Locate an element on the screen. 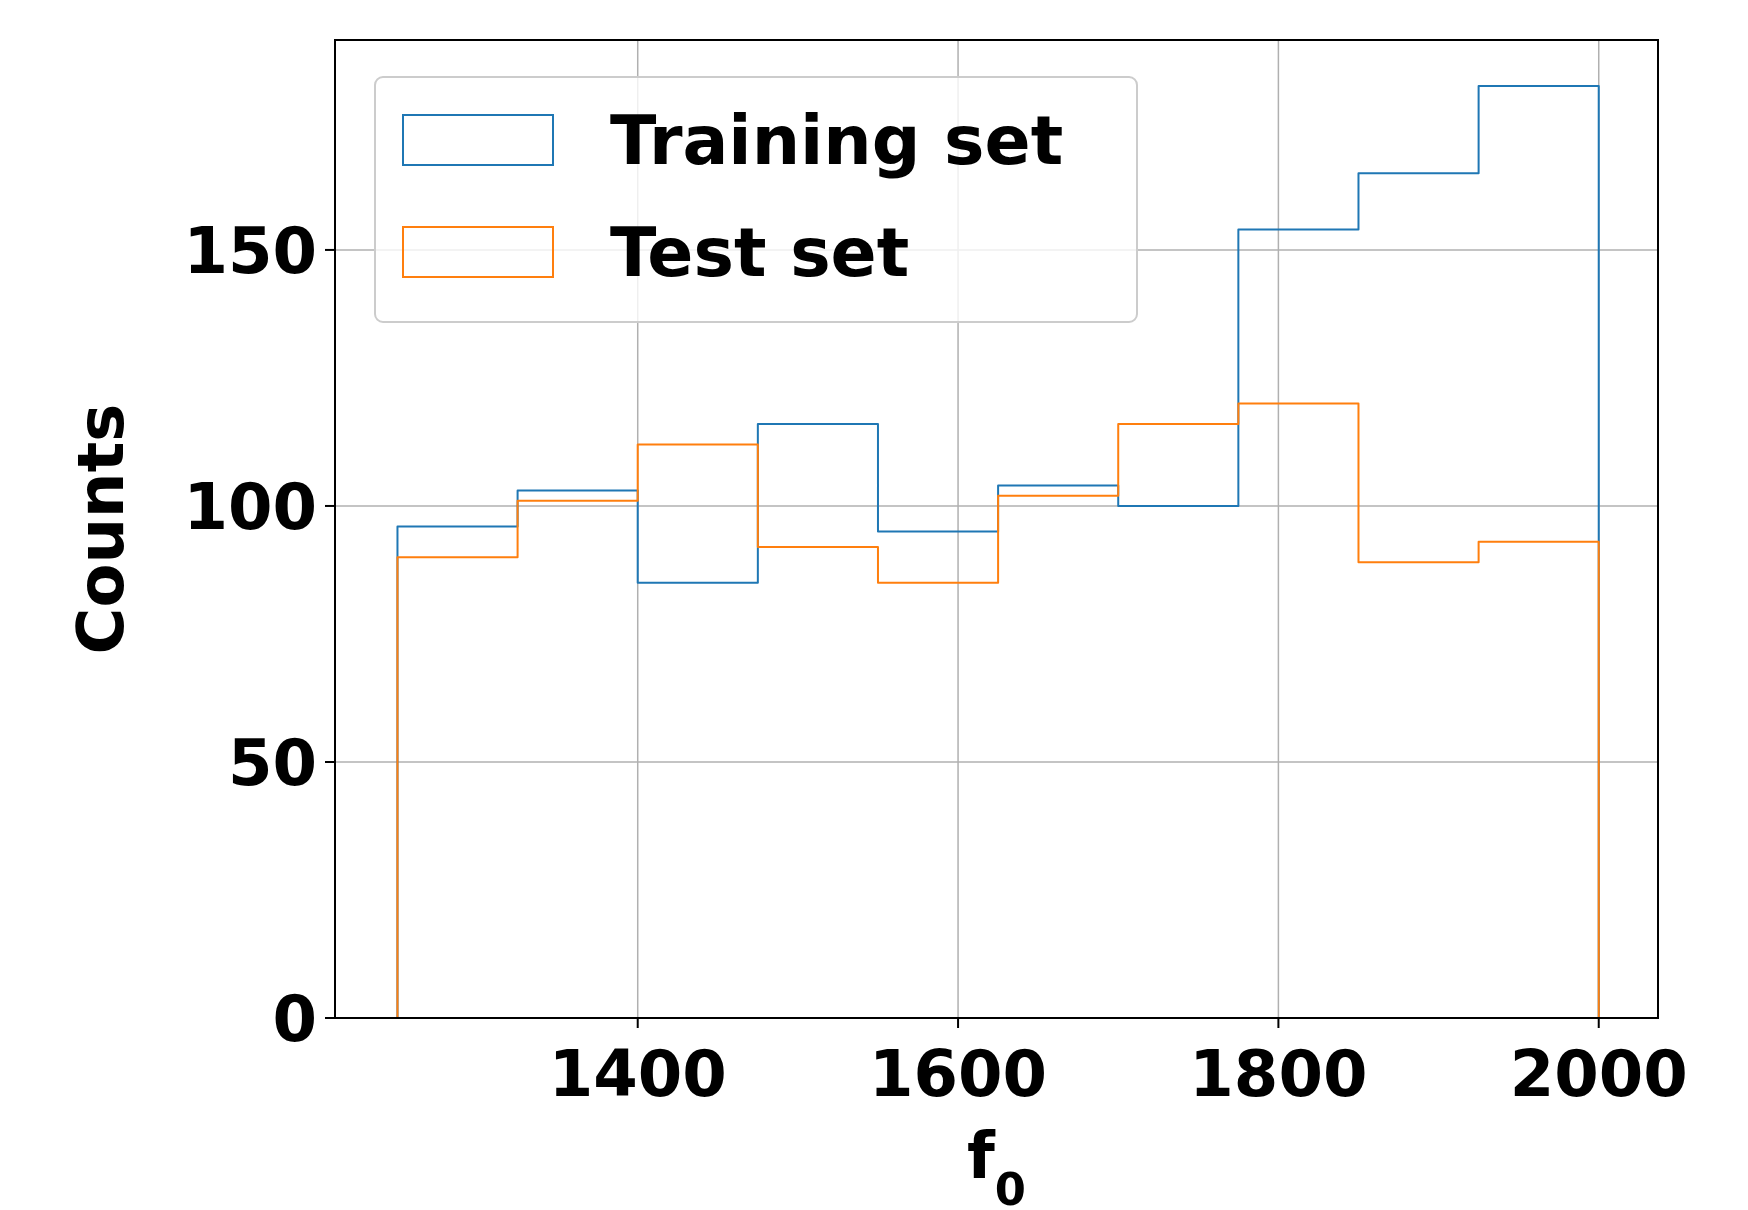  y-tick-label: 100 is located at coordinates (250, 507).